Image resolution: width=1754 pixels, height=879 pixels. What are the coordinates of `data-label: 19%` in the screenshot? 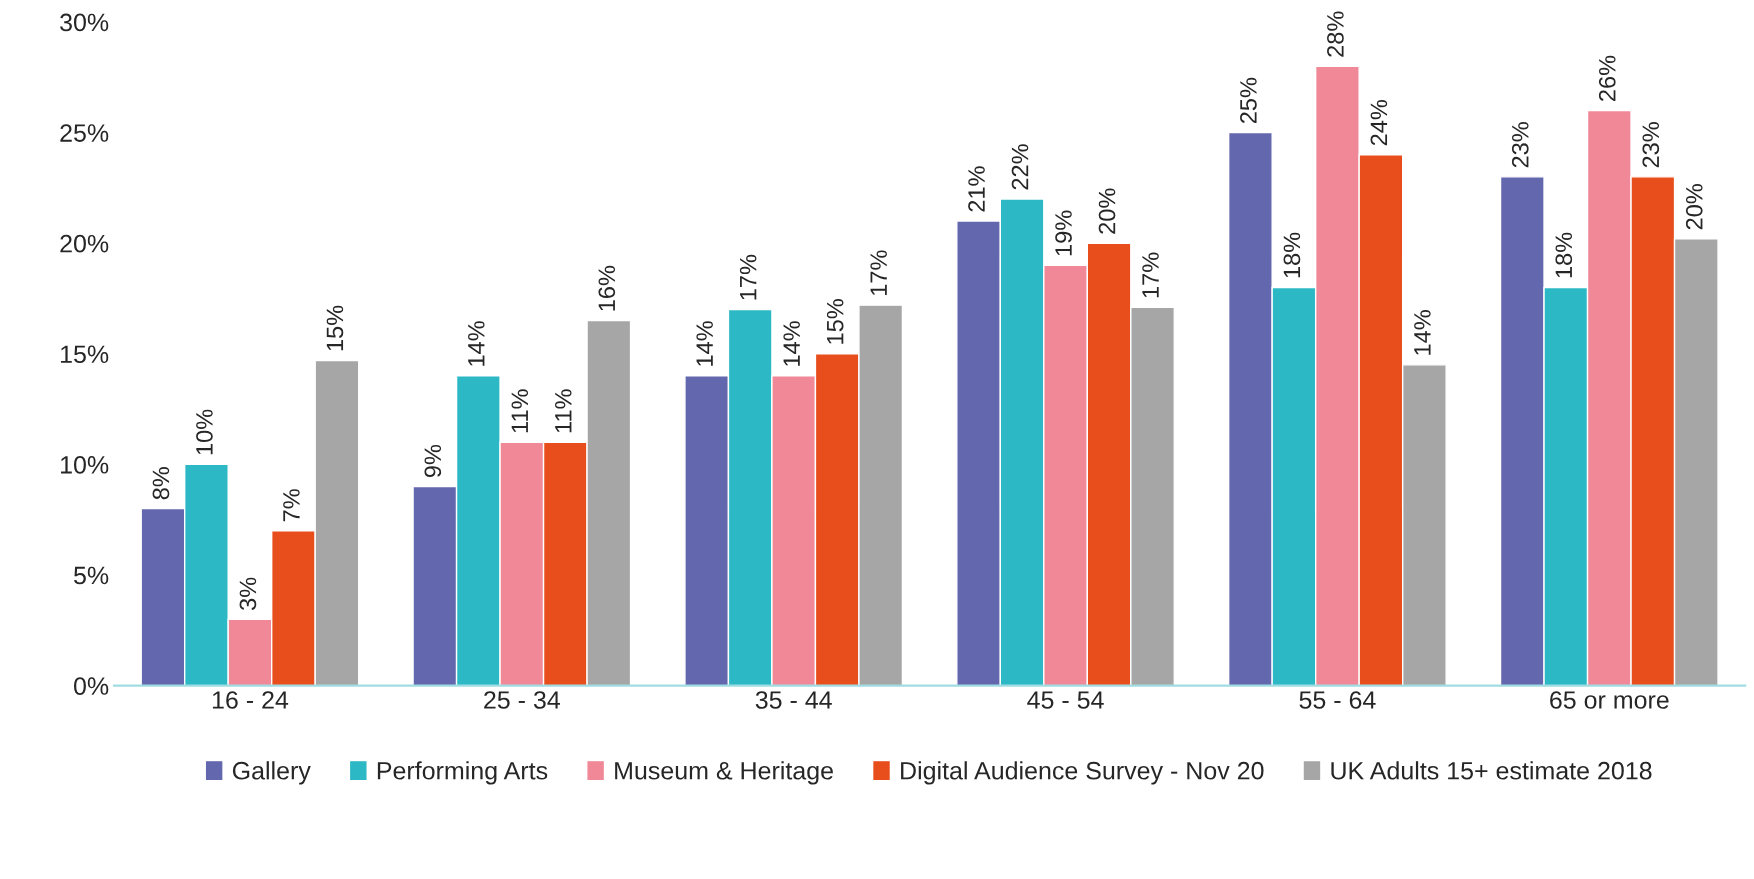 It's located at (1063, 233).